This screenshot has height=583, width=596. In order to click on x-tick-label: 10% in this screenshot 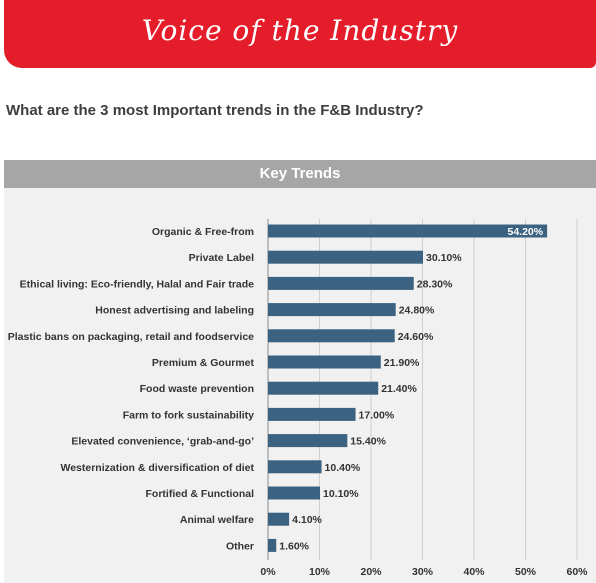, I will do `click(320, 572)`.